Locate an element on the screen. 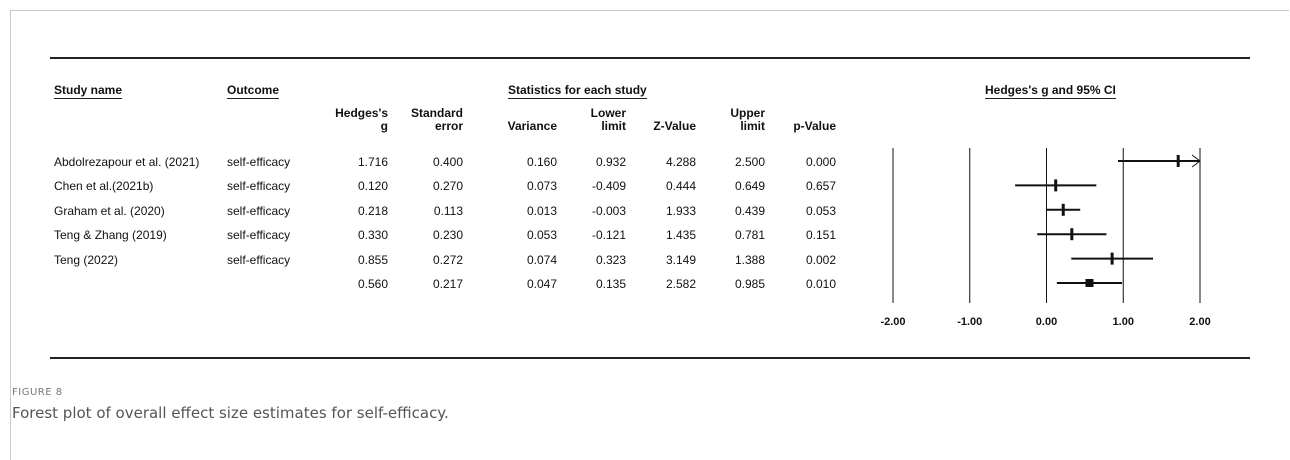 The height and width of the screenshot is (460, 1290). x-tick-label: 1.00 is located at coordinates (1123, 322).